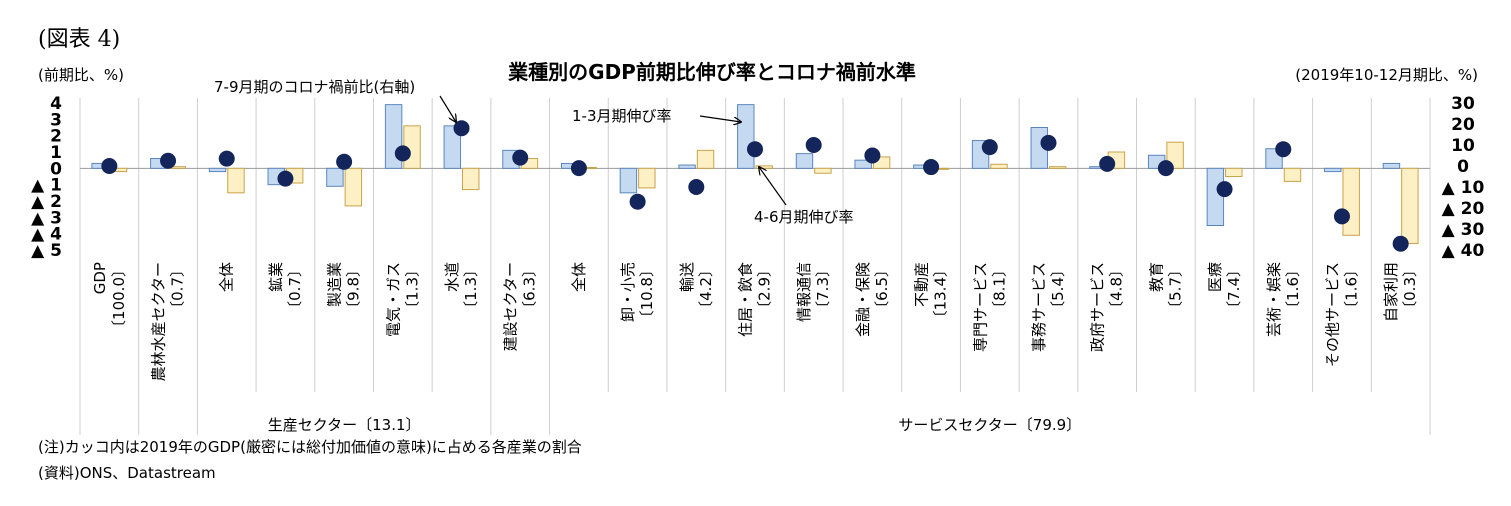  I want to click on left-tick-label: 3, so click(56, 120).